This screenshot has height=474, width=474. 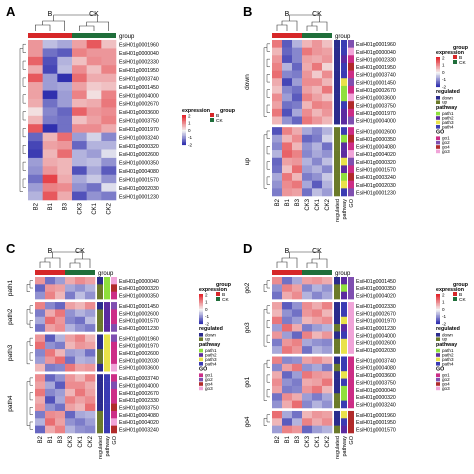 What do you see at coordinates (228, 111) in the screenshot?
I see `legend-group-title: group` at bounding box center [228, 111].